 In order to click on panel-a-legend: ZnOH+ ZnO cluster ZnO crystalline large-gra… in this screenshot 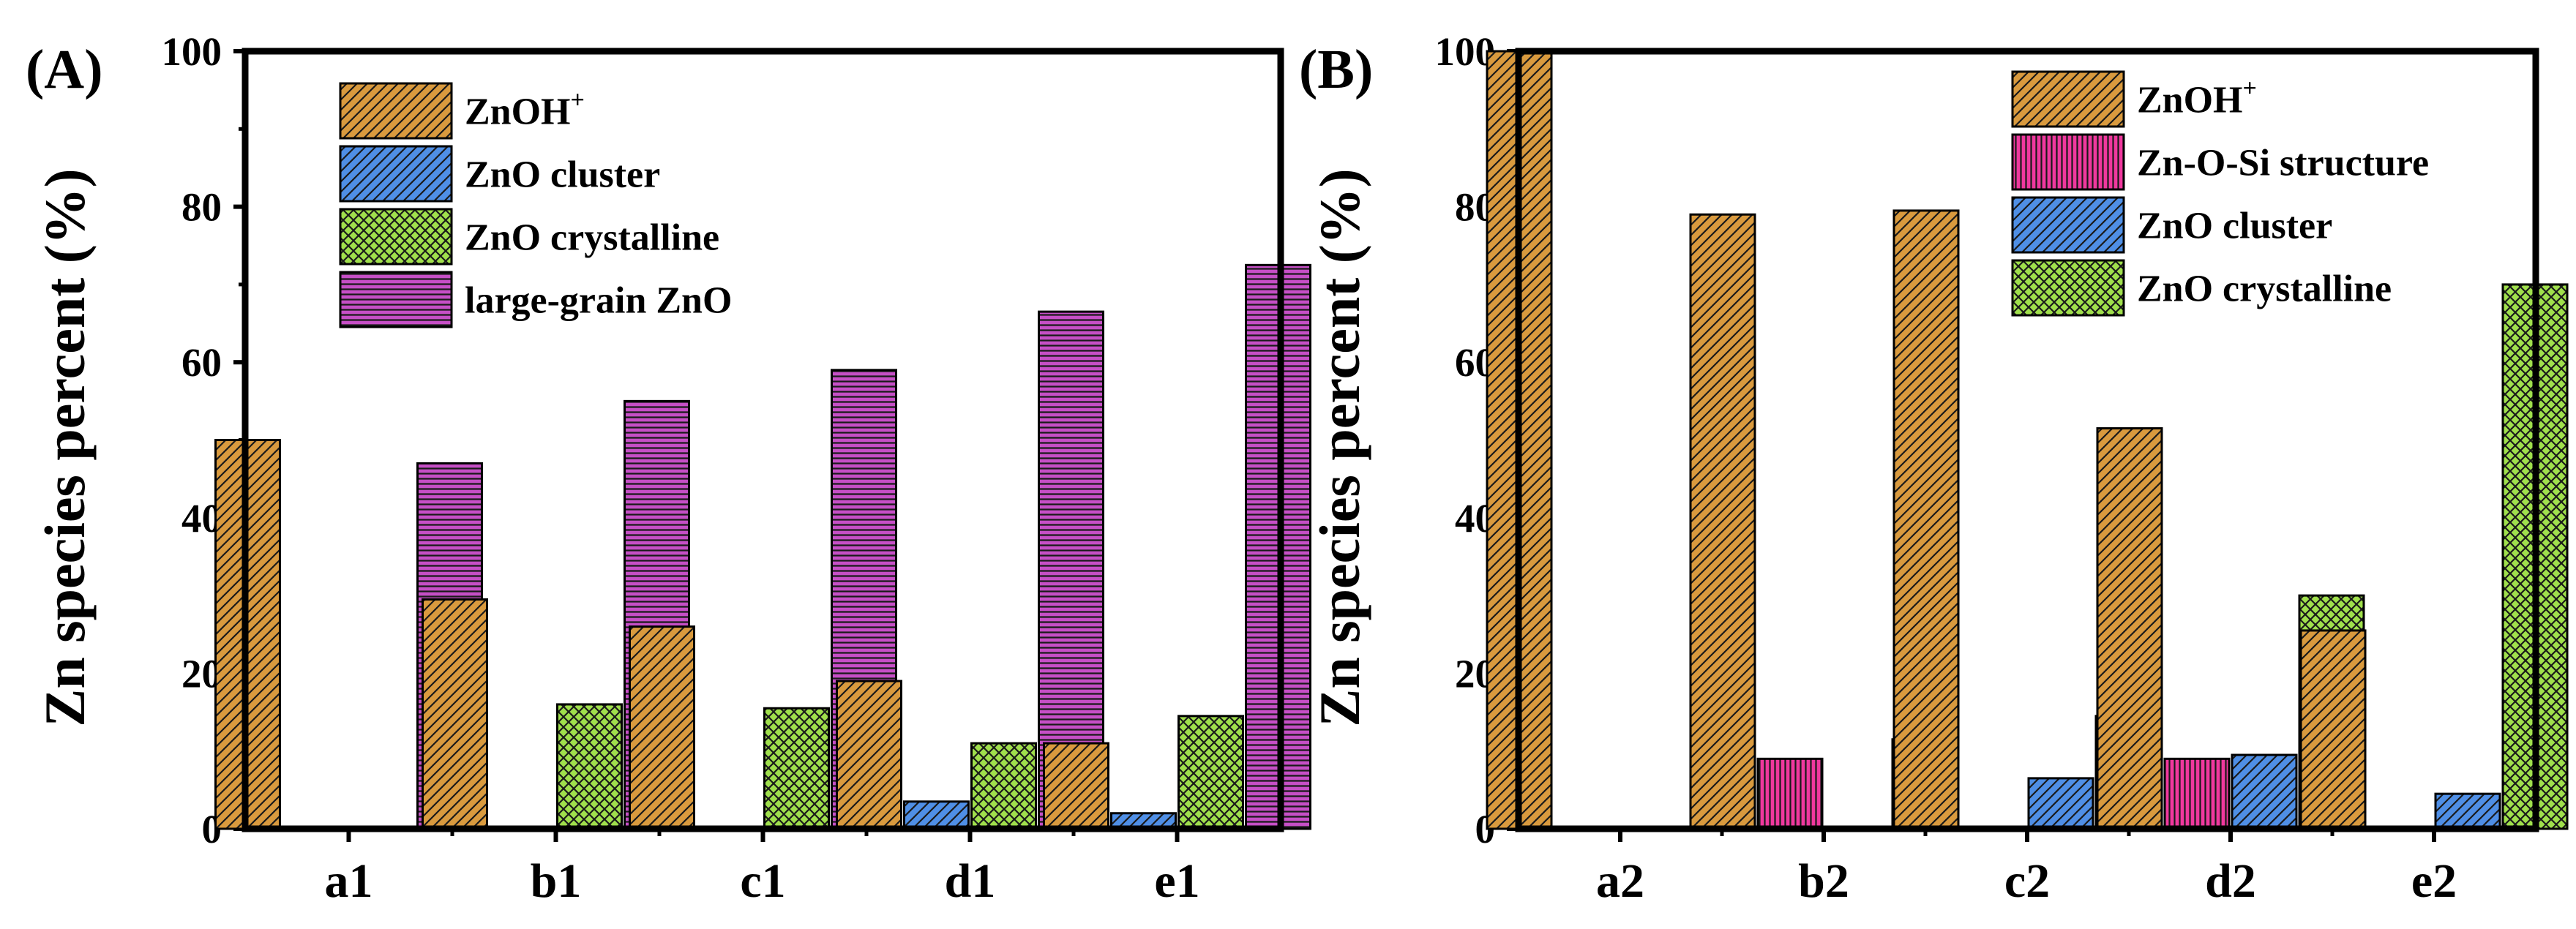, I will do `click(535, 205)`.